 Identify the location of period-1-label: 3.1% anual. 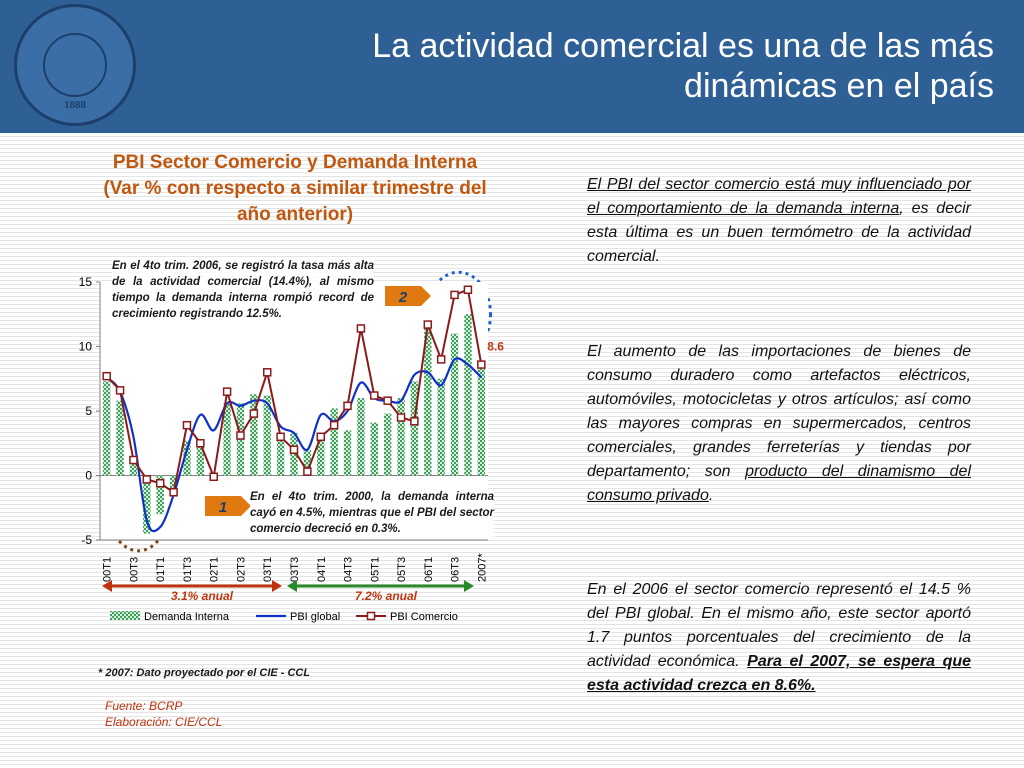
(202, 596).